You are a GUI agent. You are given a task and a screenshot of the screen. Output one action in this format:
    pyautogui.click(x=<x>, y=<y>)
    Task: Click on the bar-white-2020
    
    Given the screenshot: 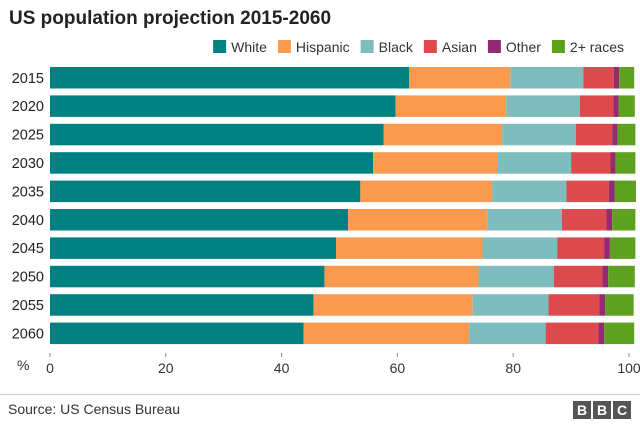 What is the action you would take?
    pyautogui.click(x=223, y=106)
    